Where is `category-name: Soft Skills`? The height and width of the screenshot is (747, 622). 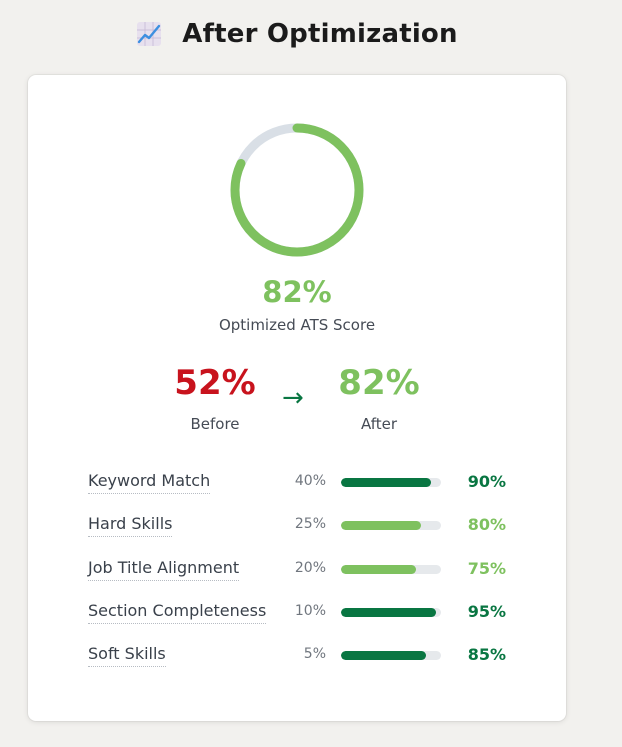 category-name: Soft Skills is located at coordinates (127, 656).